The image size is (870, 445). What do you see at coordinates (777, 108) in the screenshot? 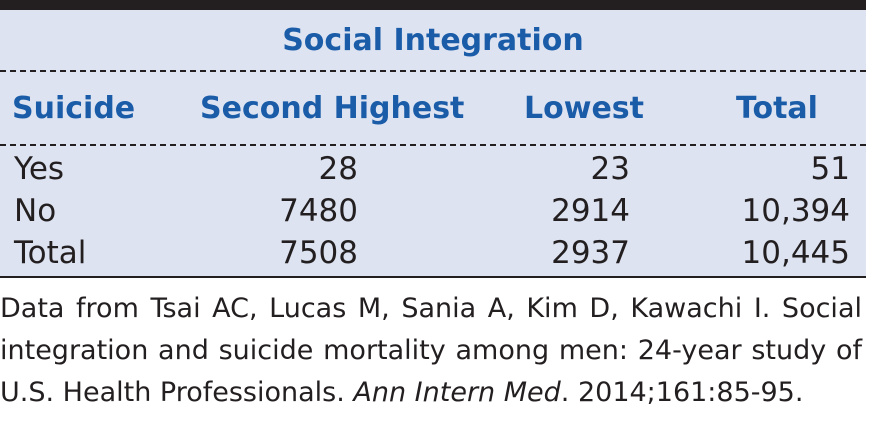
I see `column-header-total: Total` at bounding box center [777, 108].